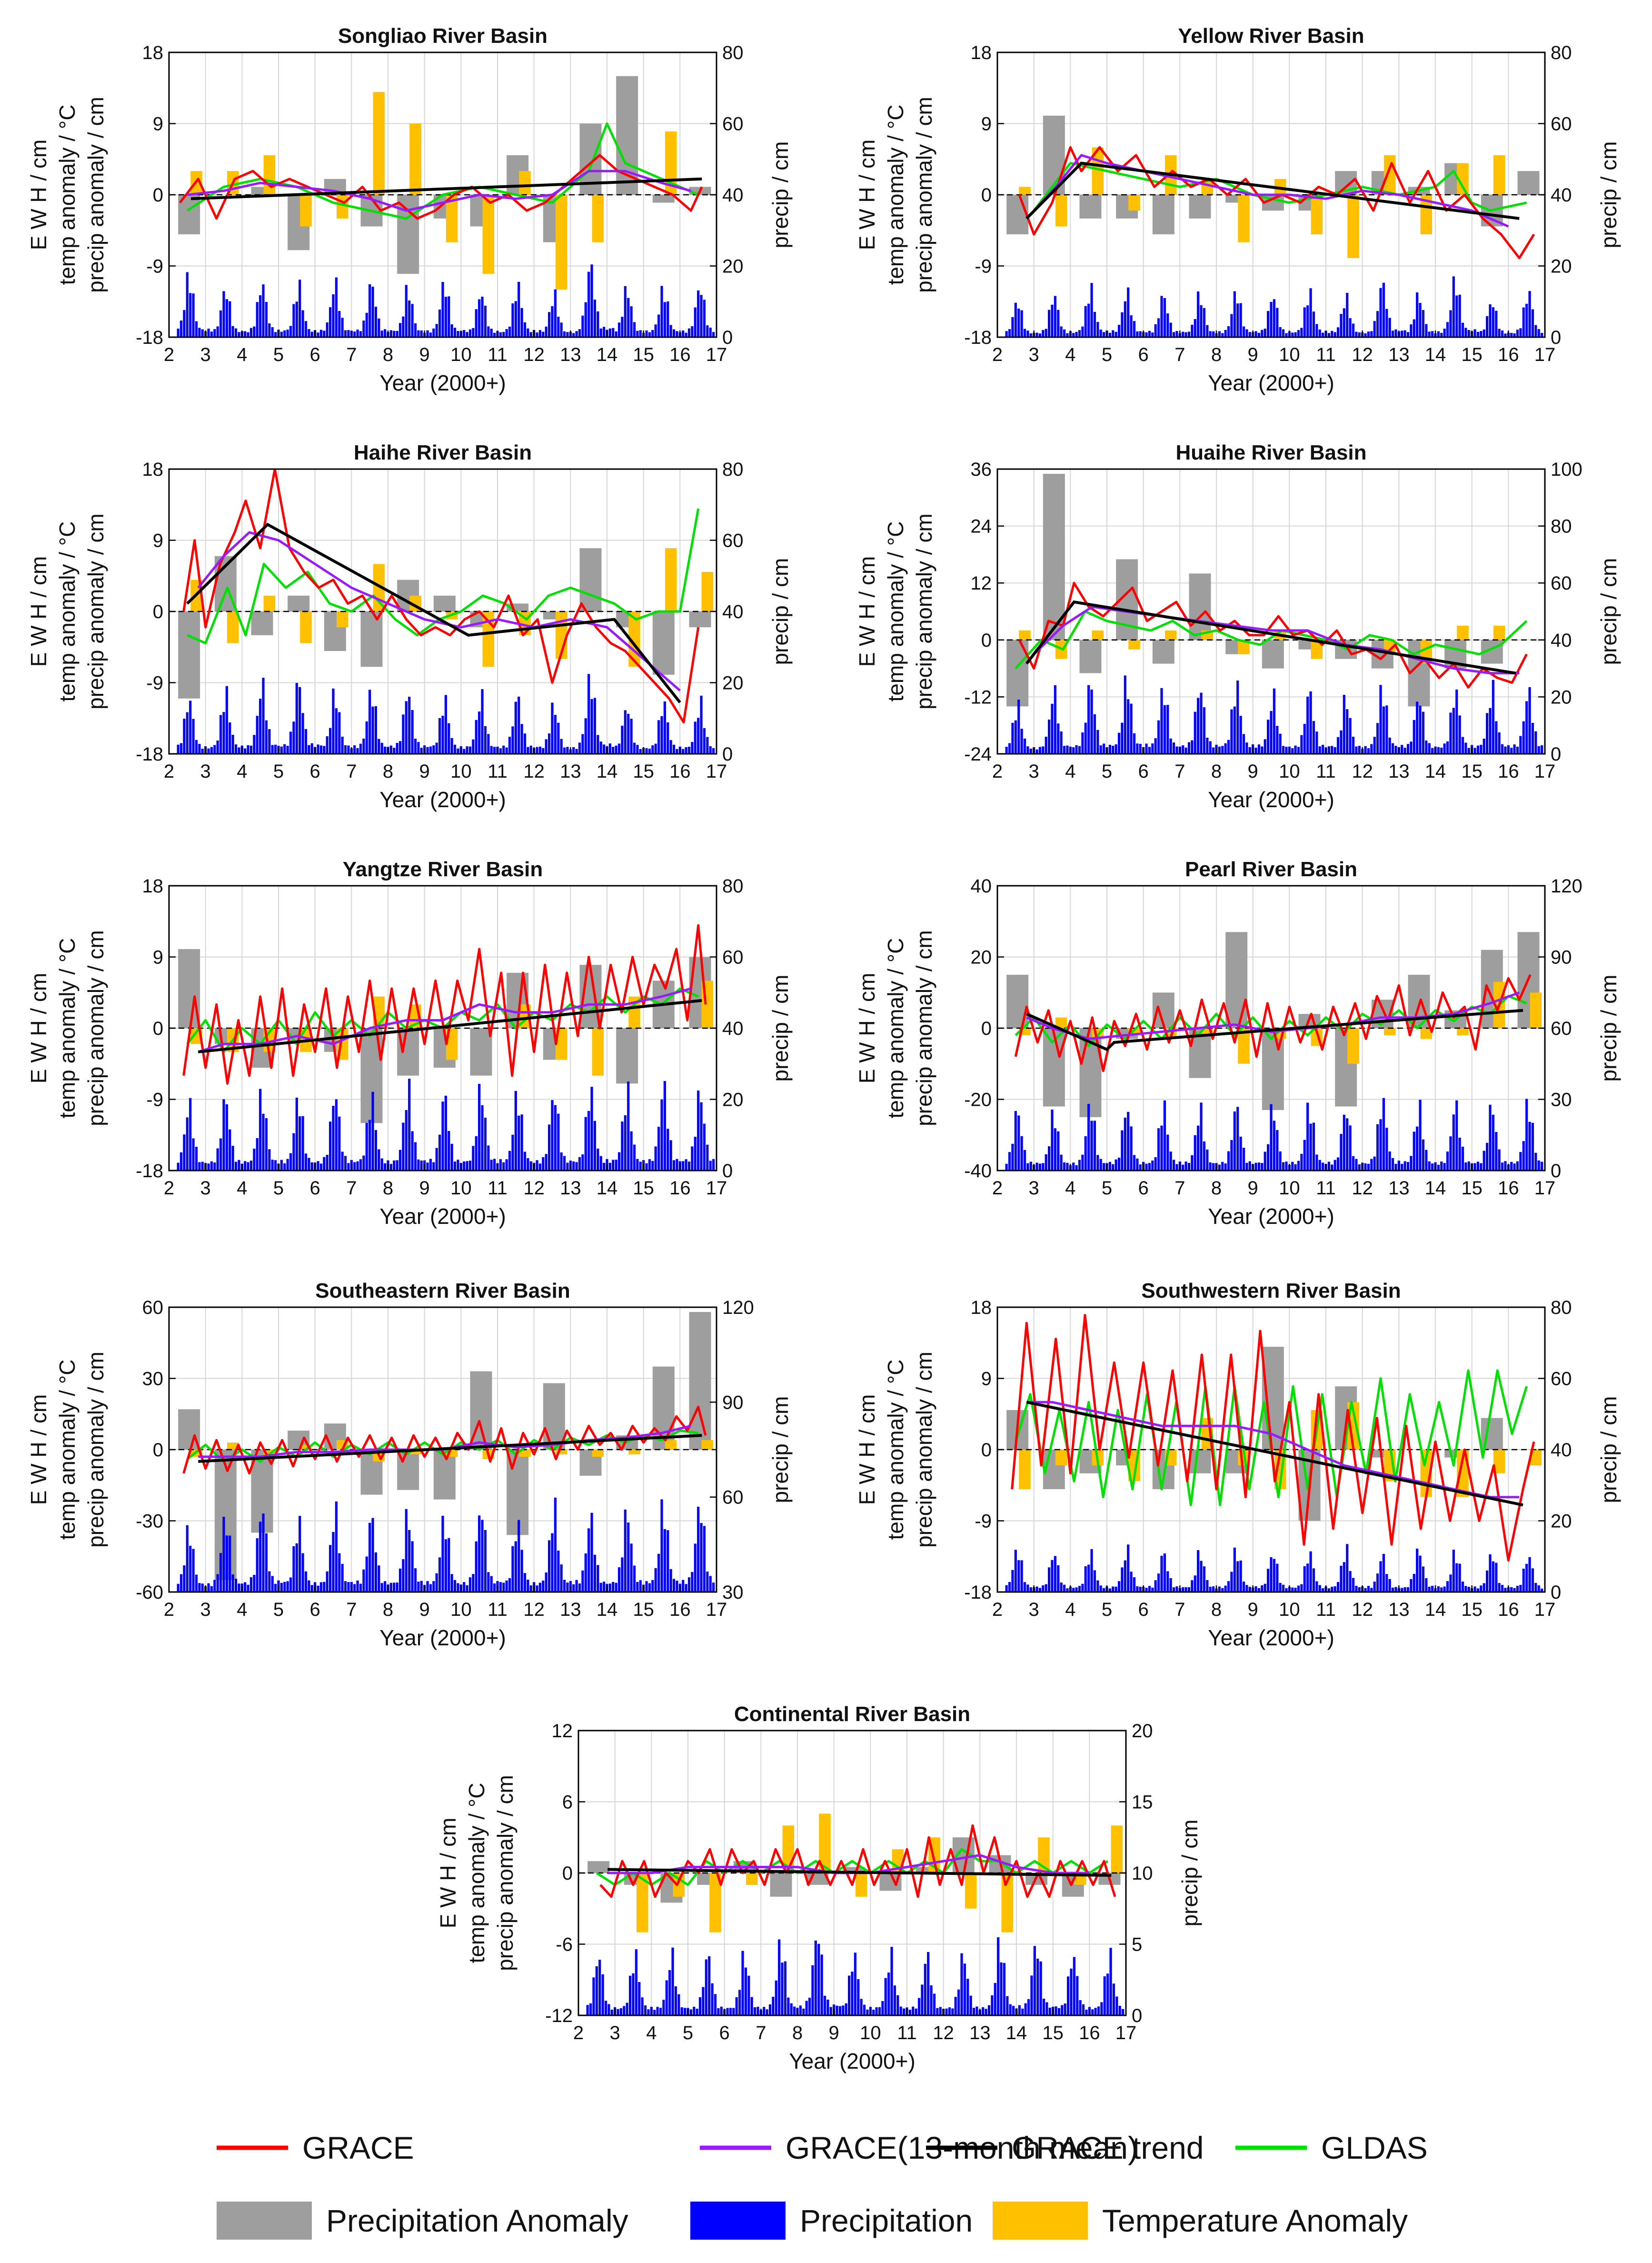 This screenshot has width=1652, height=2263. I want to click on y-left-tick-label: 18, so click(153, 52).